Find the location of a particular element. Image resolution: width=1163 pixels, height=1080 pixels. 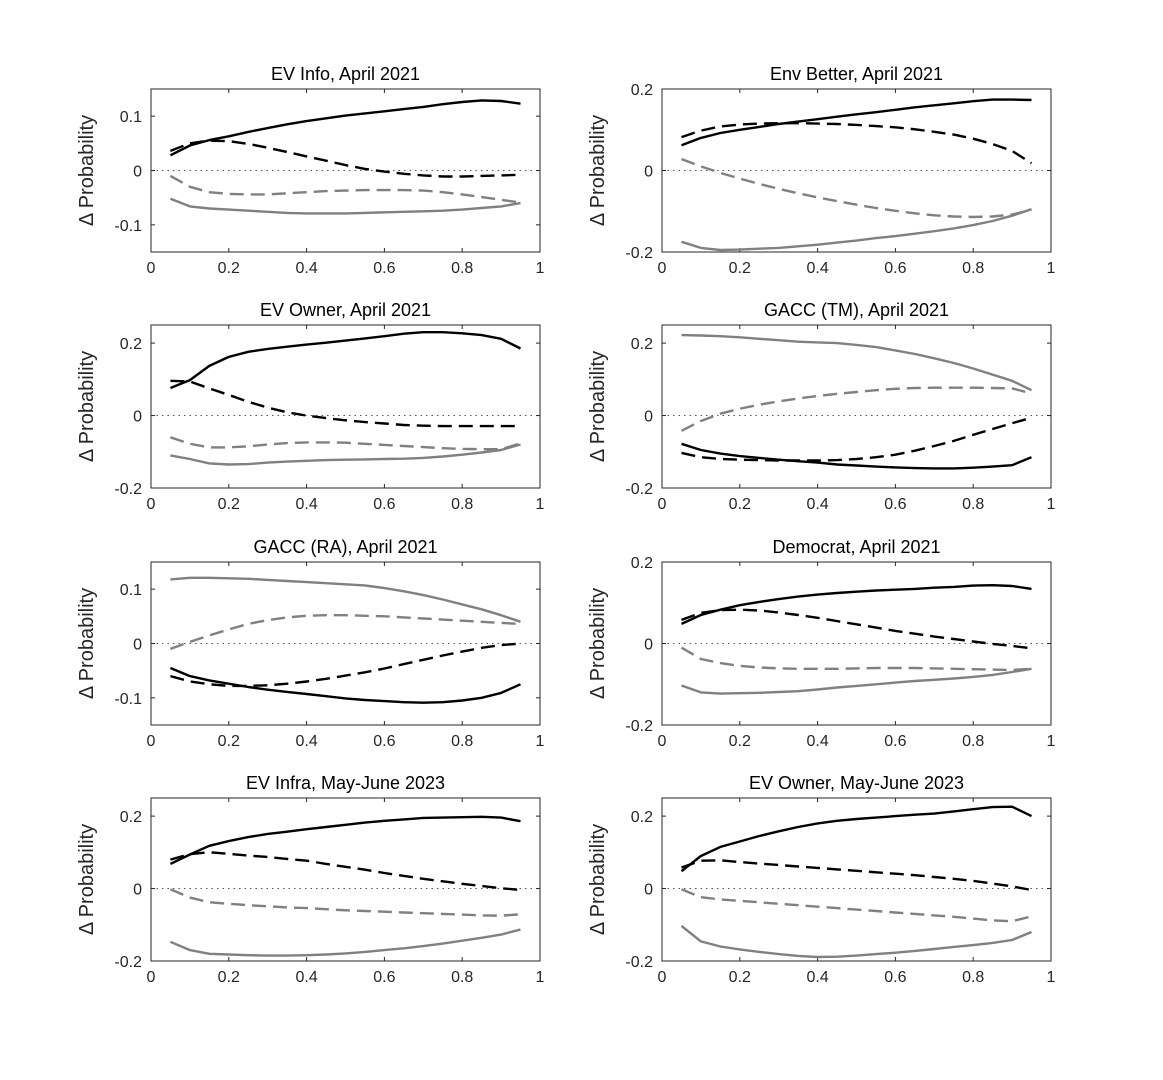

chart-title: GACC (RA), April 2021 is located at coordinates (345, 547).